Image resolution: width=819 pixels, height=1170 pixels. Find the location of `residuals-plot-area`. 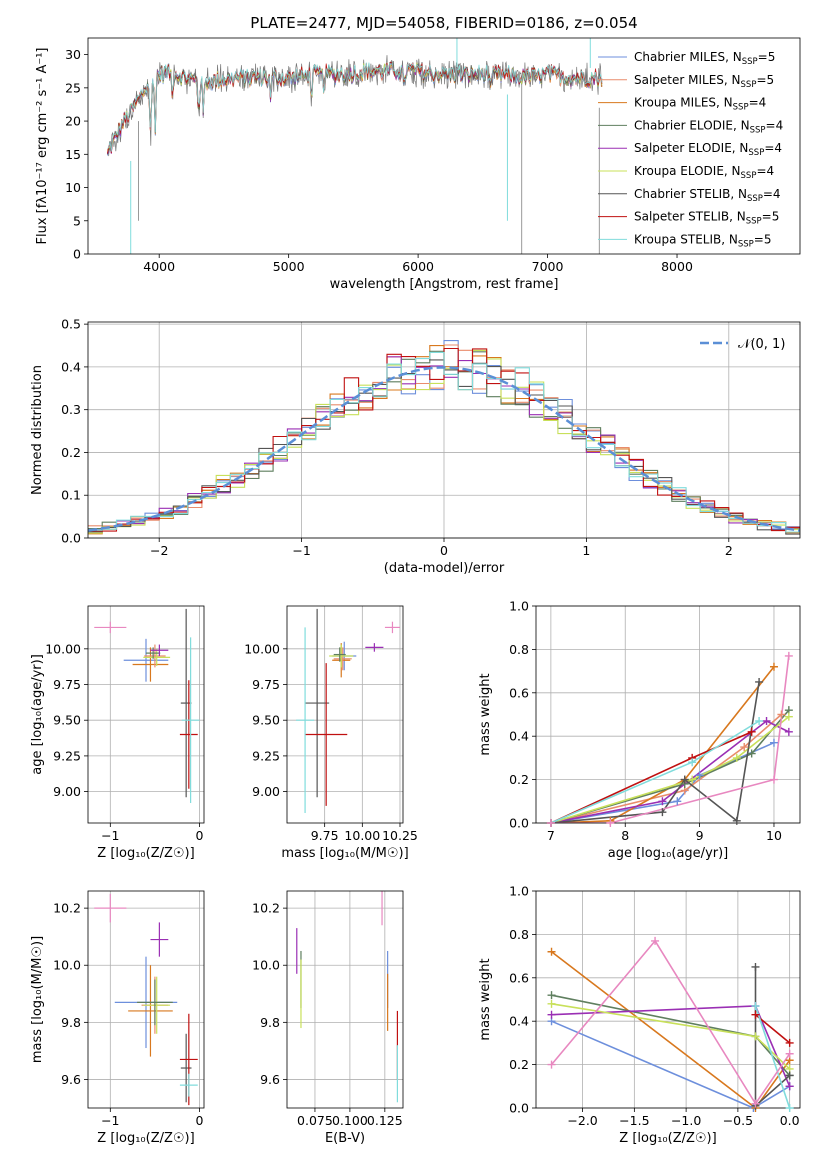

residuals-plot-area is located at coordinates (444, 437).